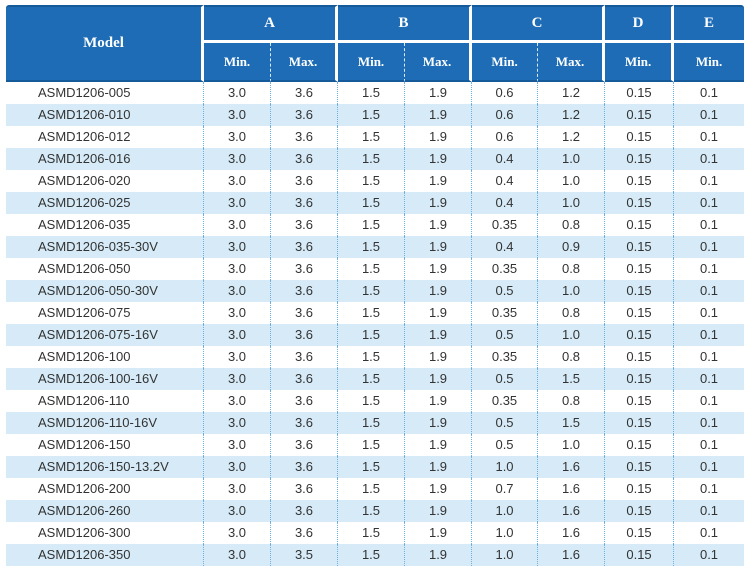 The image size is (750, 575). I want to click on column-header-group-e: E, so click(709, 24).